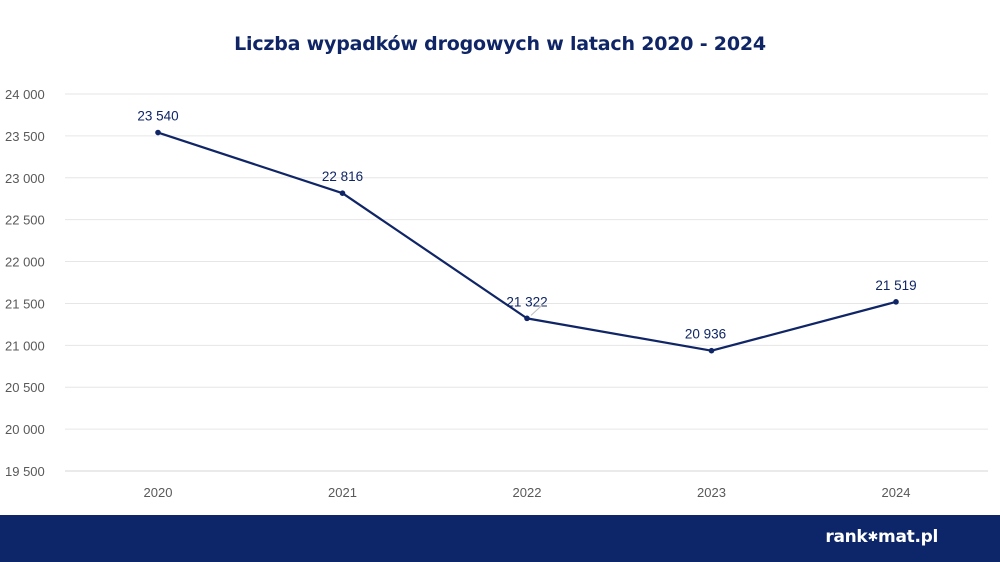 This screenshot has width=1000, height=562. I want to click on rankomat-logo: rank✱mat.pl, so click(881, 537).